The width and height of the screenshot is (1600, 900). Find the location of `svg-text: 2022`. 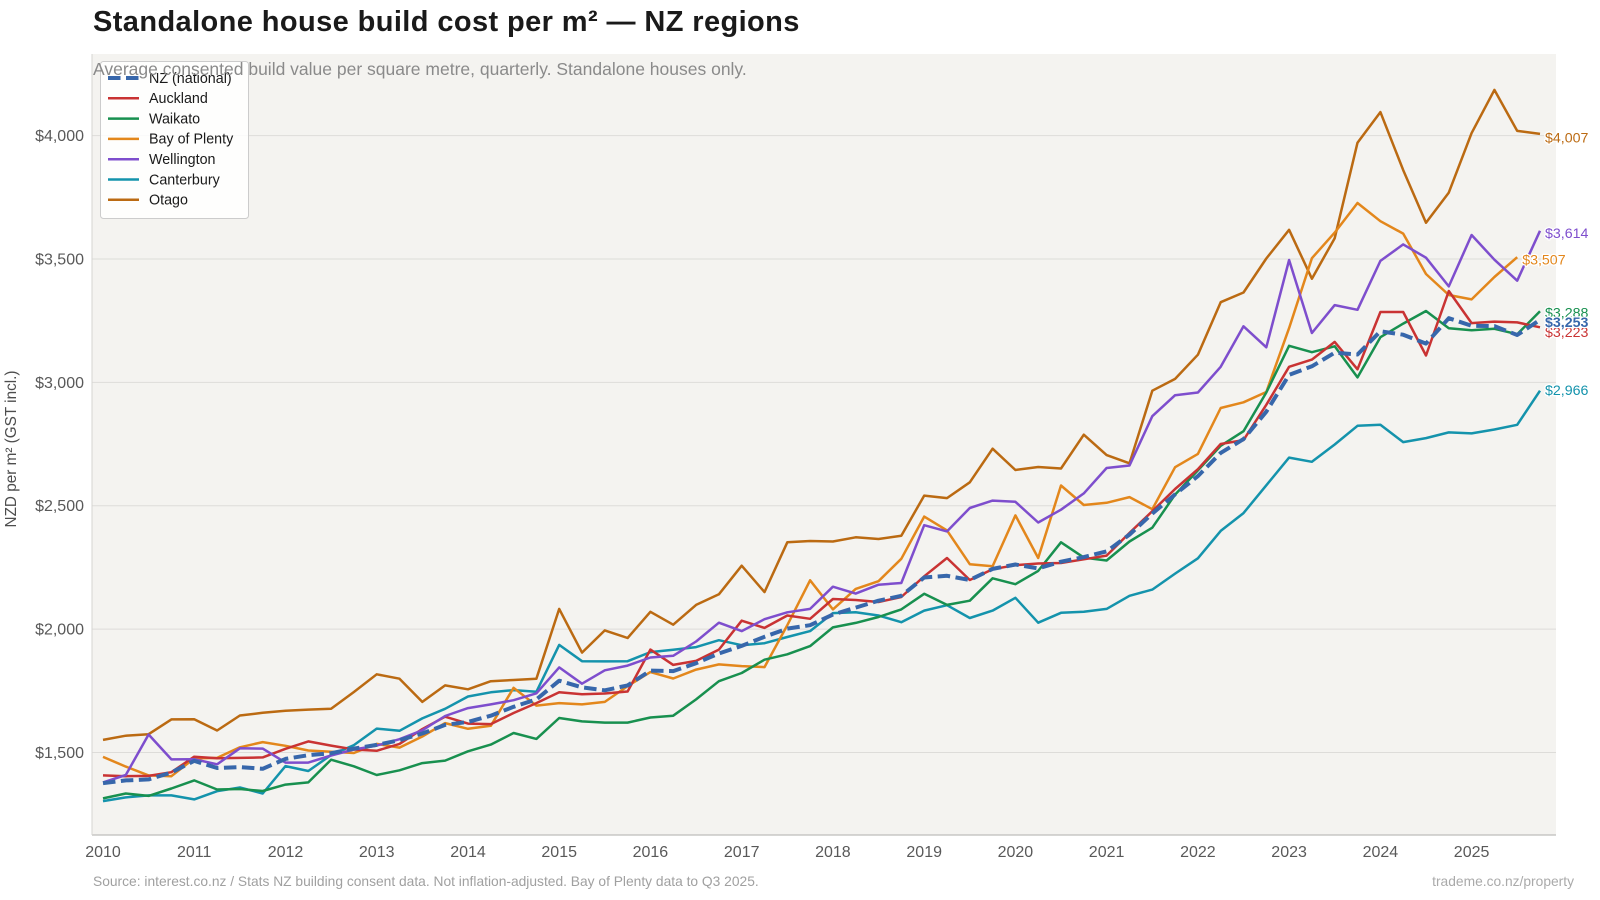

svg-text: 2022 is located at coordinates (1198, 852).